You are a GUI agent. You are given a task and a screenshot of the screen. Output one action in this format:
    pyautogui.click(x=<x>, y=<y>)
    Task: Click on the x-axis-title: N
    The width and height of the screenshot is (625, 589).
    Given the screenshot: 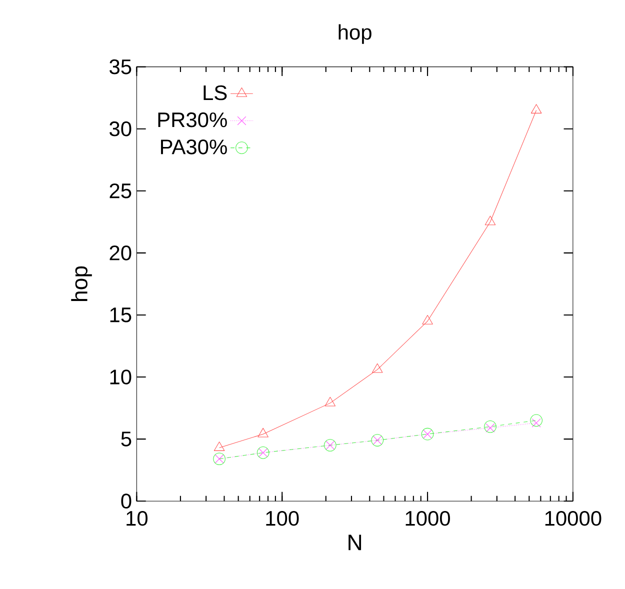 What is the action you would take?
    pyautogui.click(x=355, y=542)
    